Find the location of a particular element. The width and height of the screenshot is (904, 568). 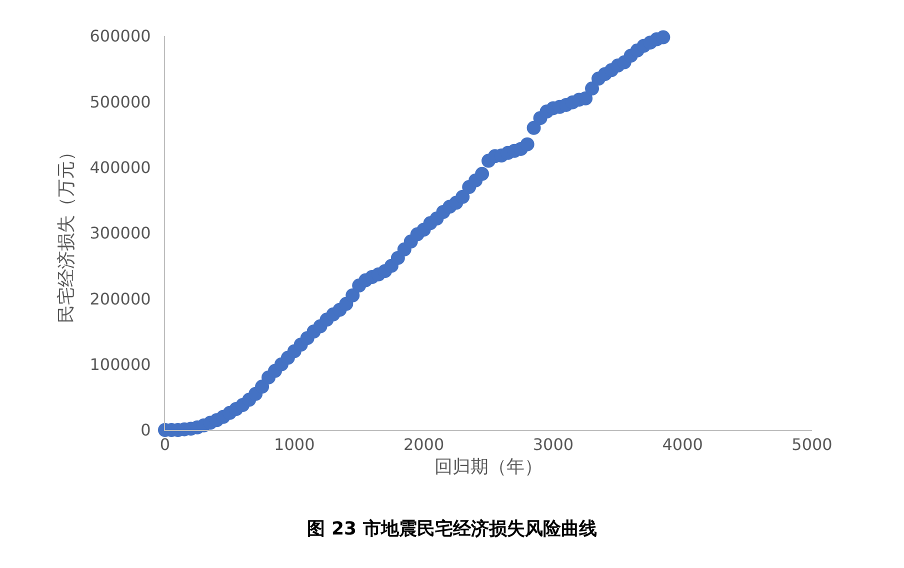

y-tick-label: 400000 is located at coordinates (120, 167).